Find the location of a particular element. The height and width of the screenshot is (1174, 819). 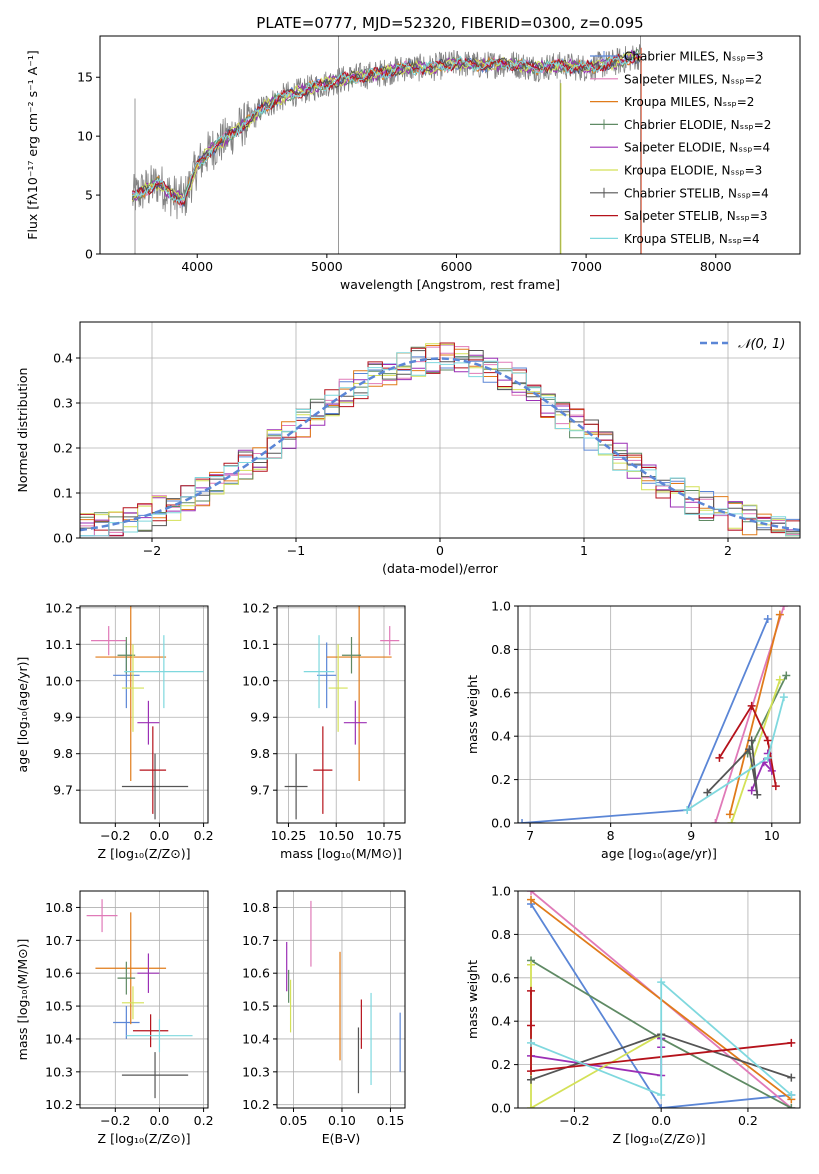

x-tick-label: −0.2 is located at coordinates (115, 835).